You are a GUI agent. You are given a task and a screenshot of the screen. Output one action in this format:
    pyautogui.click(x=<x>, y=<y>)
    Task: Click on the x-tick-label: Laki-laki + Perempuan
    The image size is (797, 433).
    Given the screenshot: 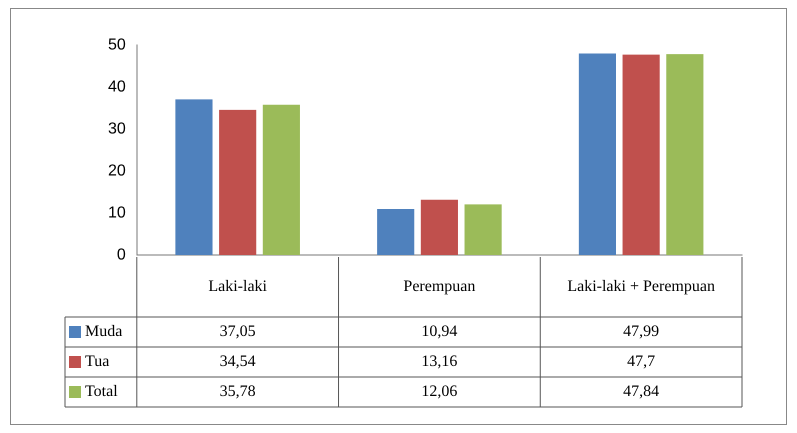 What is the action you would take?
    pyautogui.click(x=641, y=287)
    